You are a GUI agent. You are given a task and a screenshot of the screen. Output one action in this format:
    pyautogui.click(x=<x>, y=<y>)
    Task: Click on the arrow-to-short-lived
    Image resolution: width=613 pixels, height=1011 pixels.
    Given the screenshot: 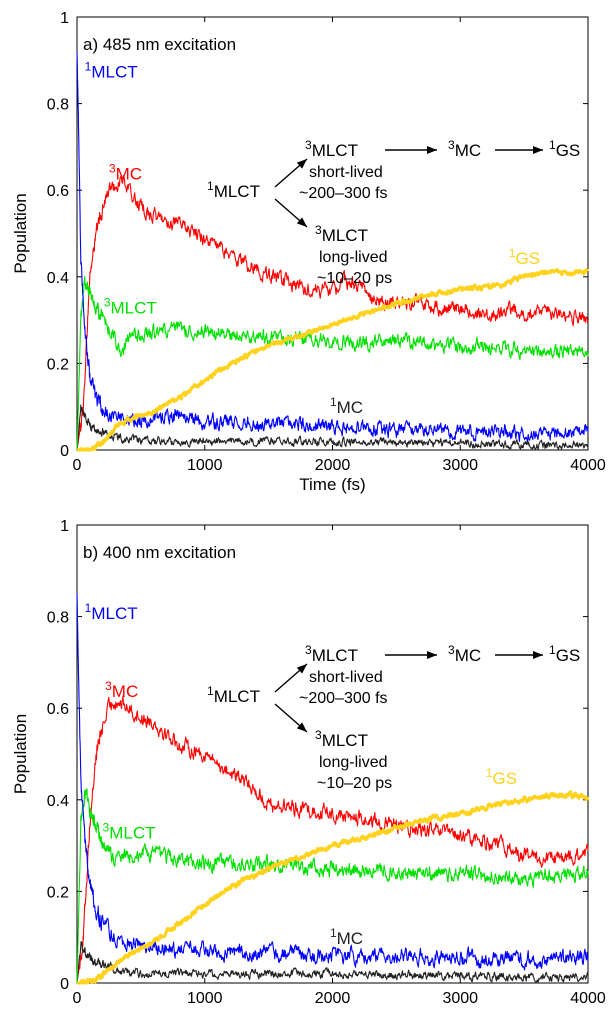 What is the action you would take?
    pyautogui.click(x=291, y=678)
    